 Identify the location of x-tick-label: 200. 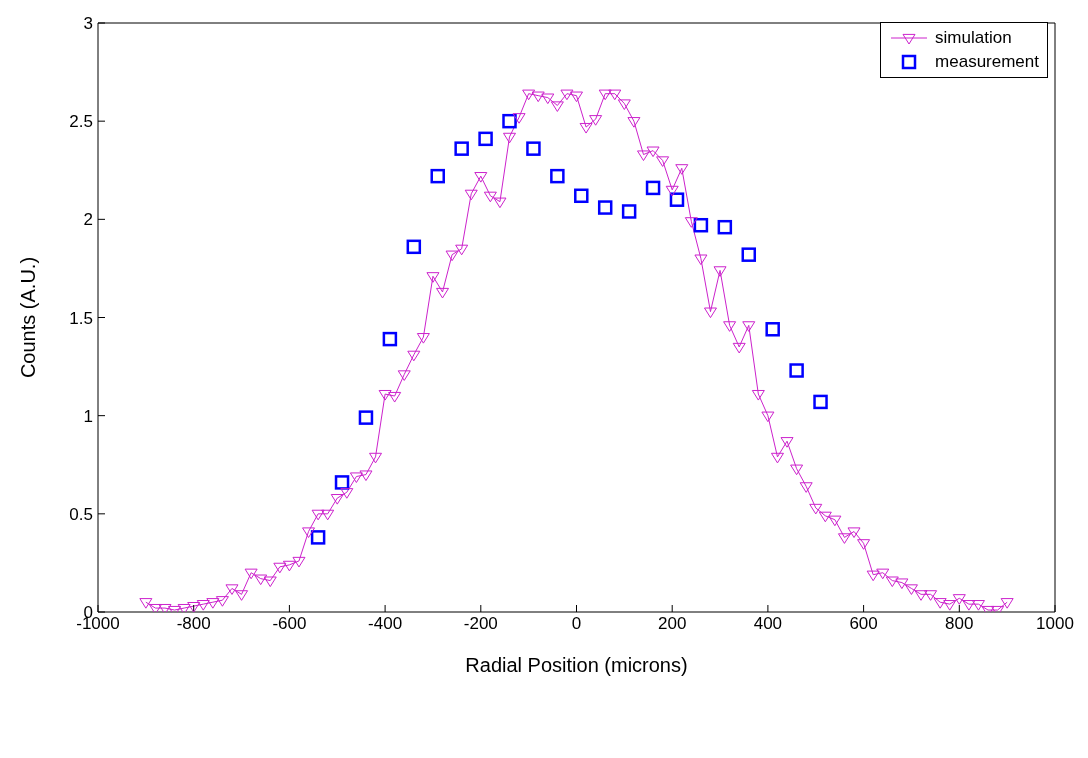
(672, 624).